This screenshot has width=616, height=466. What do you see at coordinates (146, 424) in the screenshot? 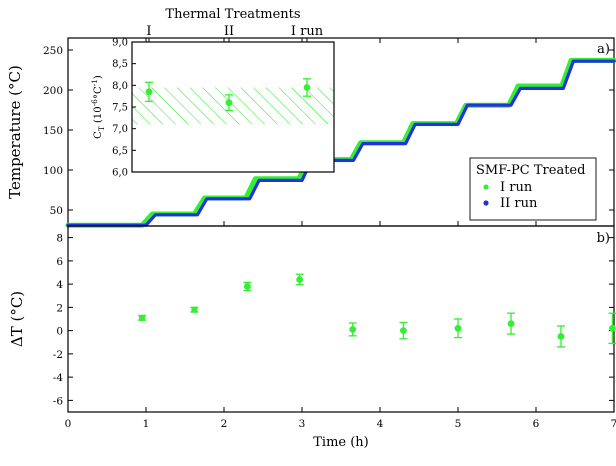
I see `x-tick-label: 1` at bounding box center [146, 424].